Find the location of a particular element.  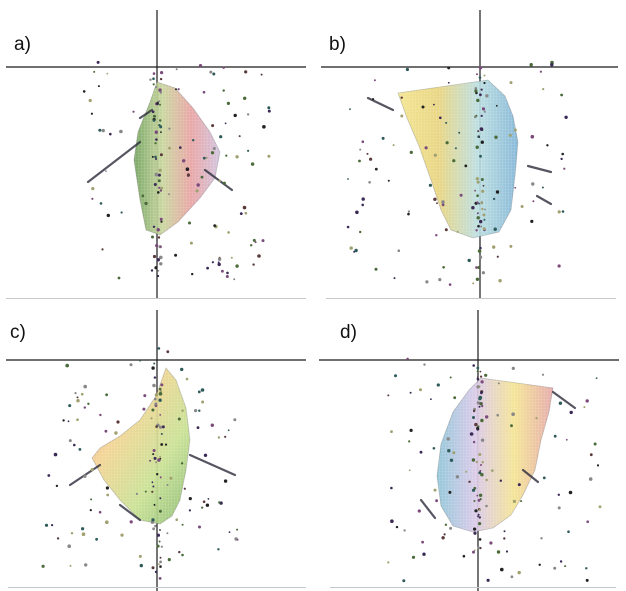

panel-d-label: d) is located at coordinates (348, 332).